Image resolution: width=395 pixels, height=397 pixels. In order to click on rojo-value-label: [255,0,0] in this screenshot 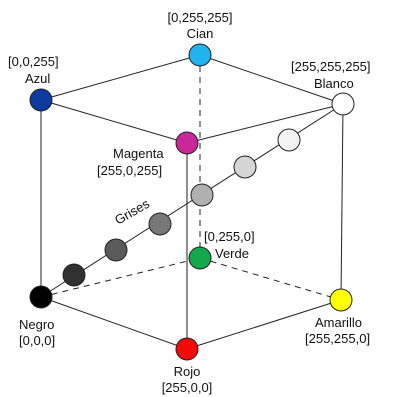, I will do `click(187, 387)`.